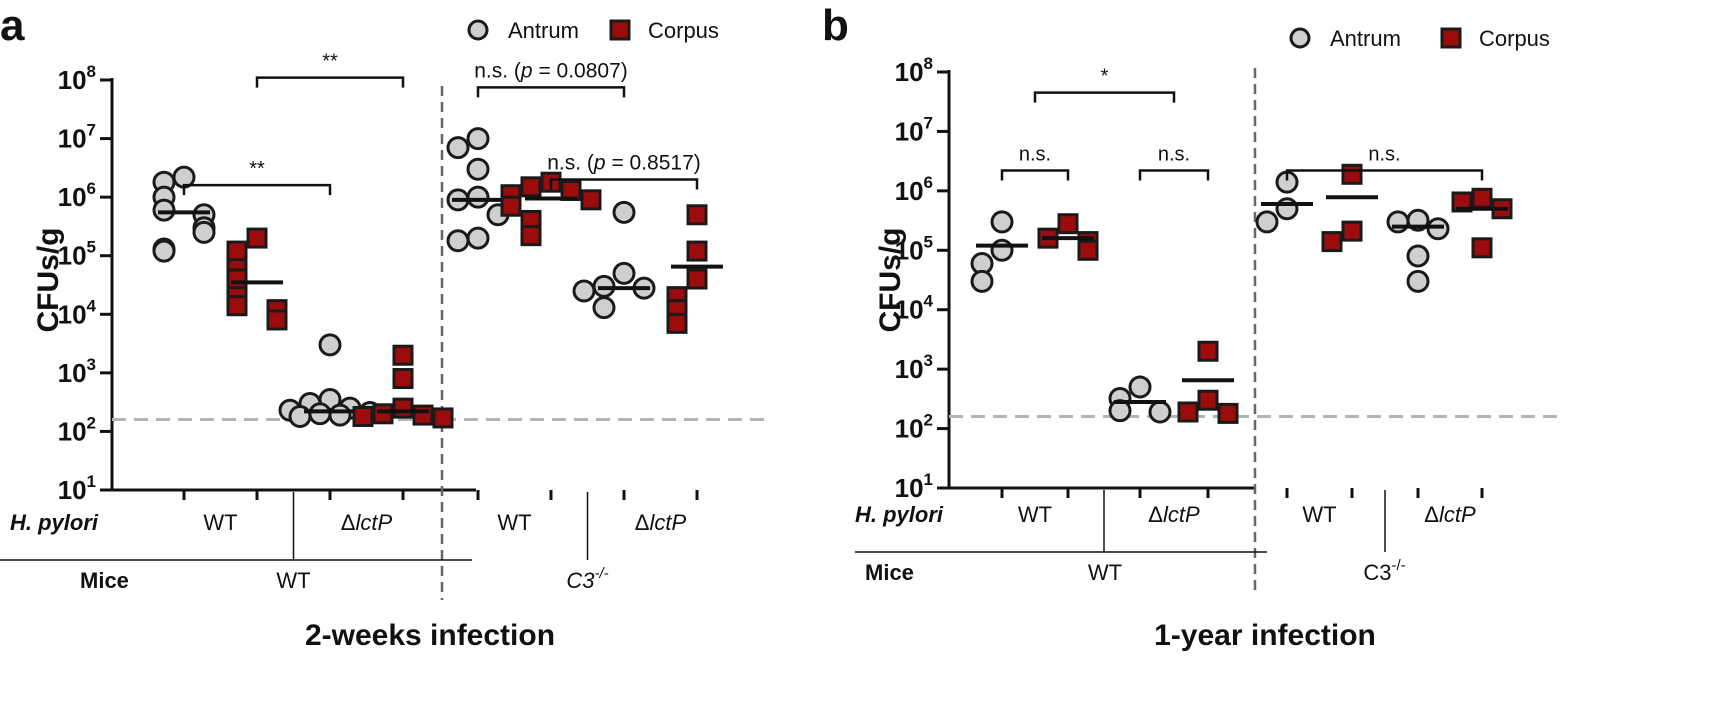 This screenshot has height=716, width=1720. I want to click on y-tick-exp: 4, so click(929, 301).